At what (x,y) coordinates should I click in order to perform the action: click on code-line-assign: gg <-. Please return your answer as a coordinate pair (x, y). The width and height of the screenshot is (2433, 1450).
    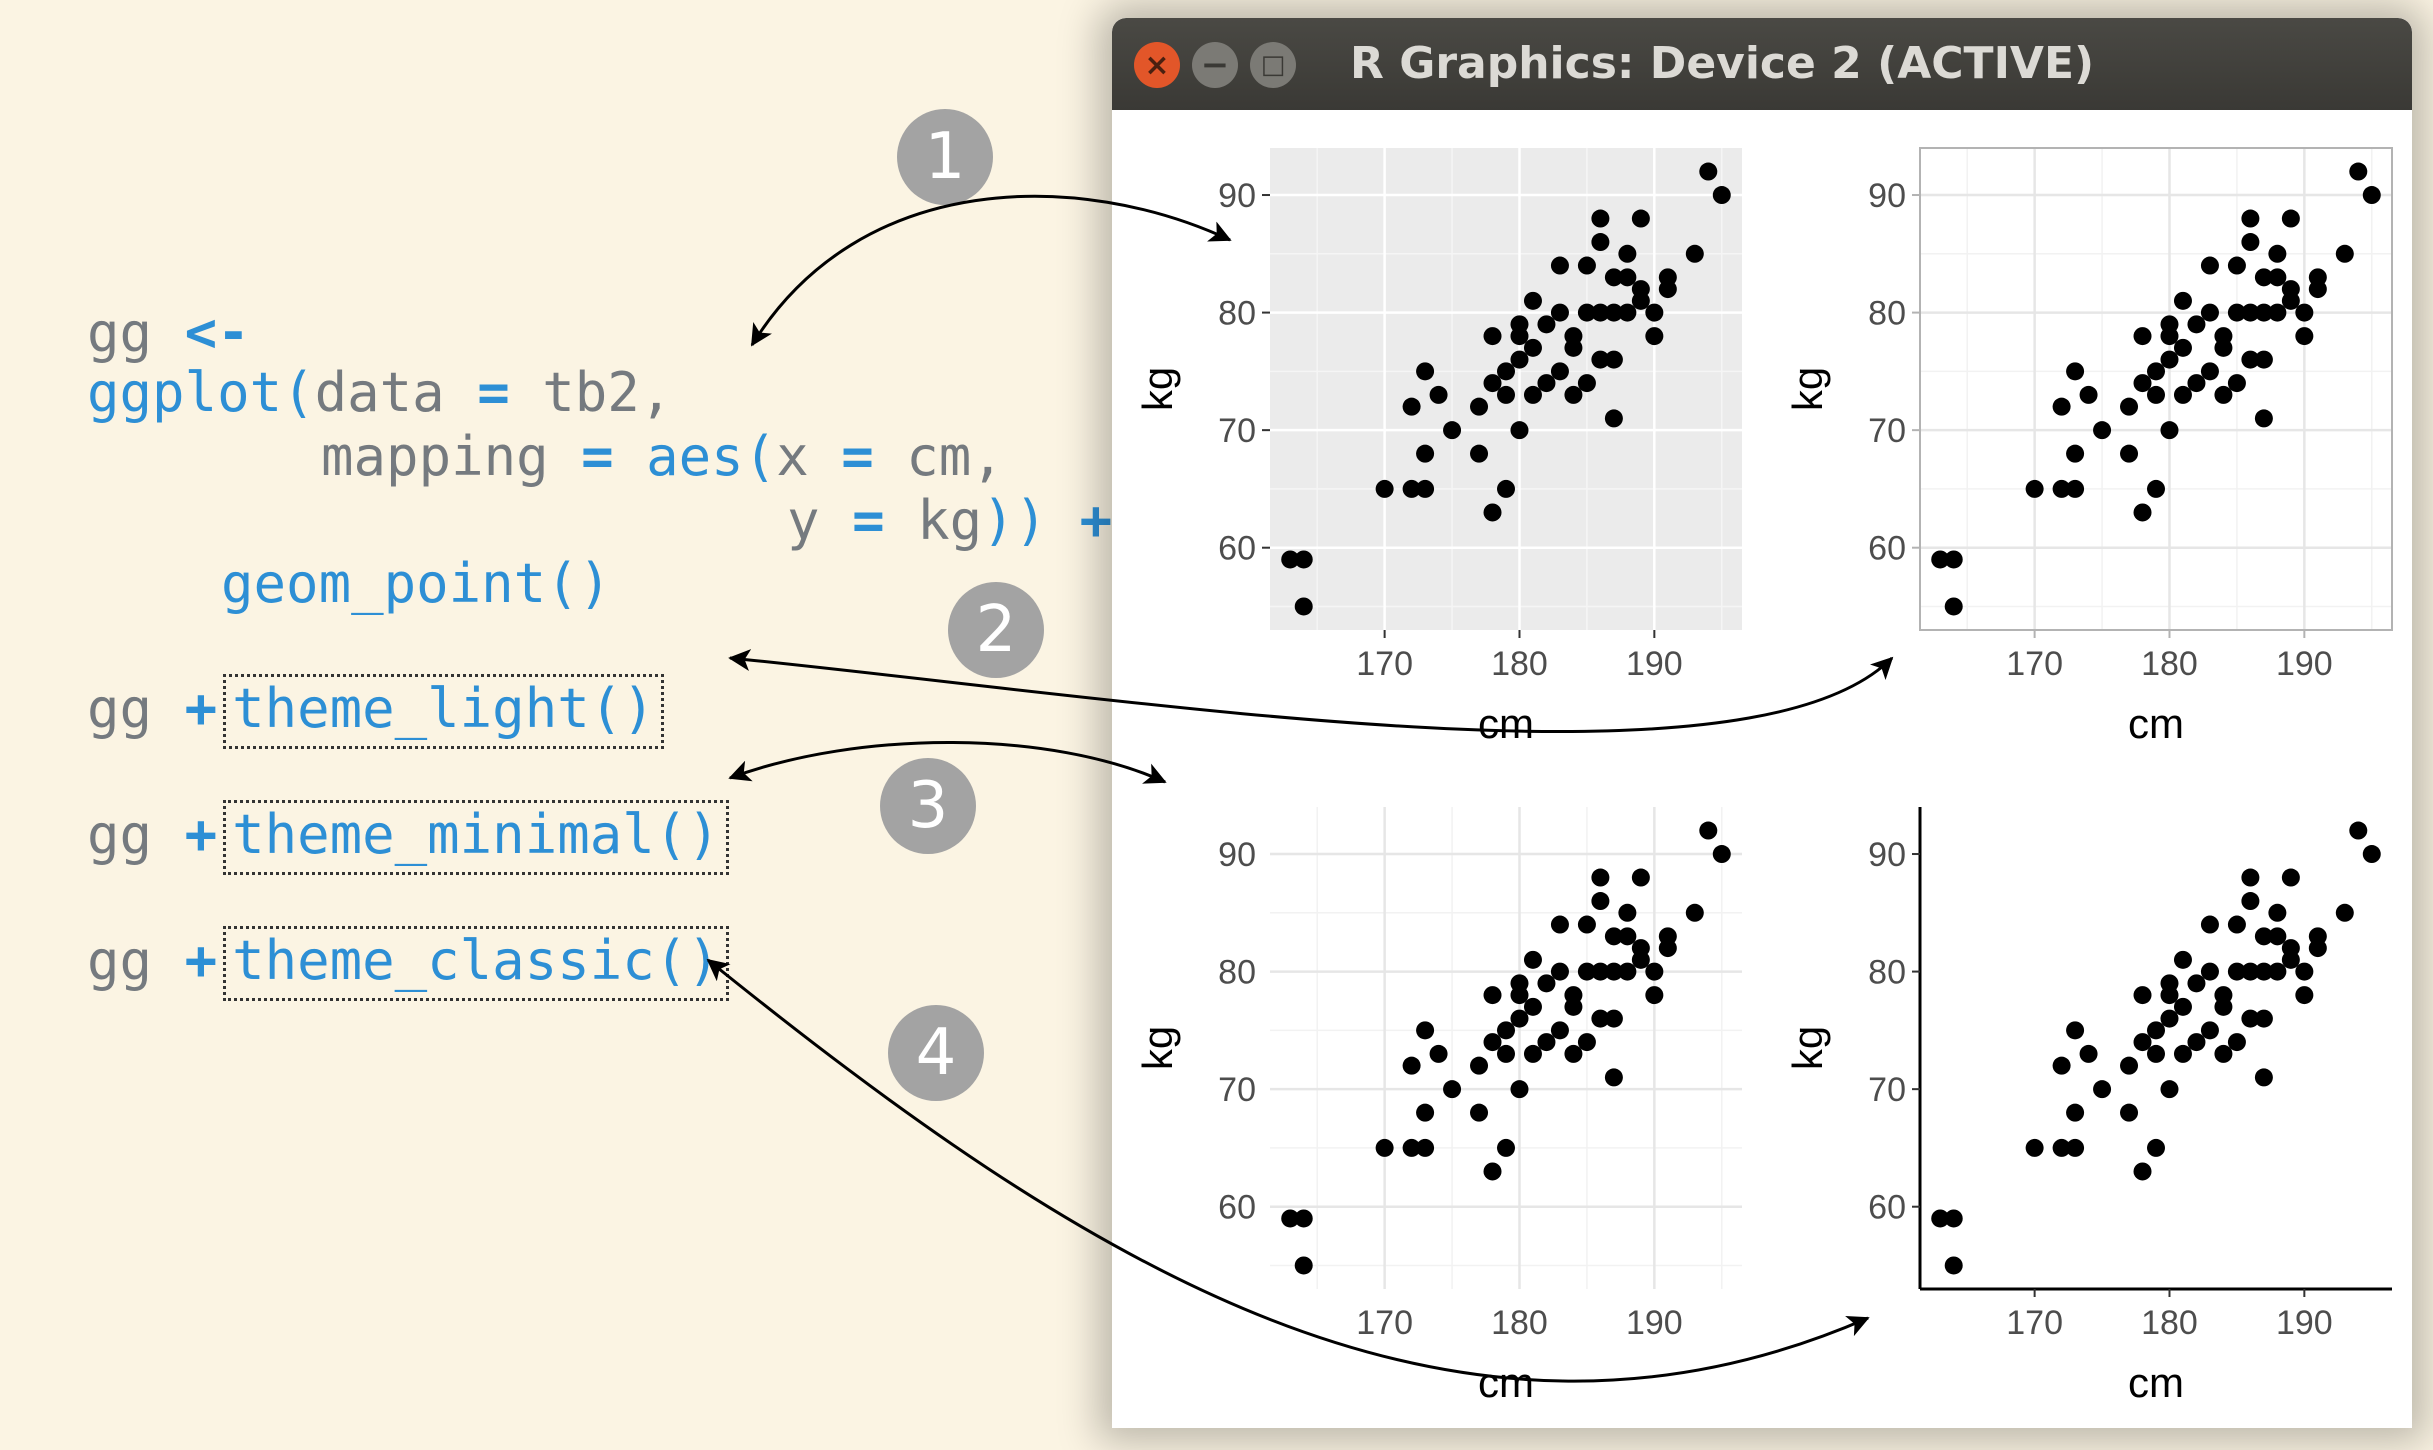
    Looking at the image, I should click on (136, 306).